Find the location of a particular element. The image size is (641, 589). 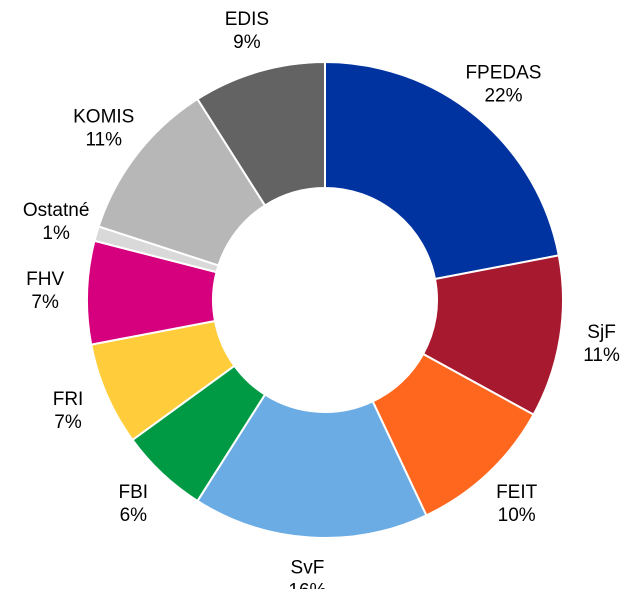

slice-name: Ostatné is located at coordinates (56, 210).